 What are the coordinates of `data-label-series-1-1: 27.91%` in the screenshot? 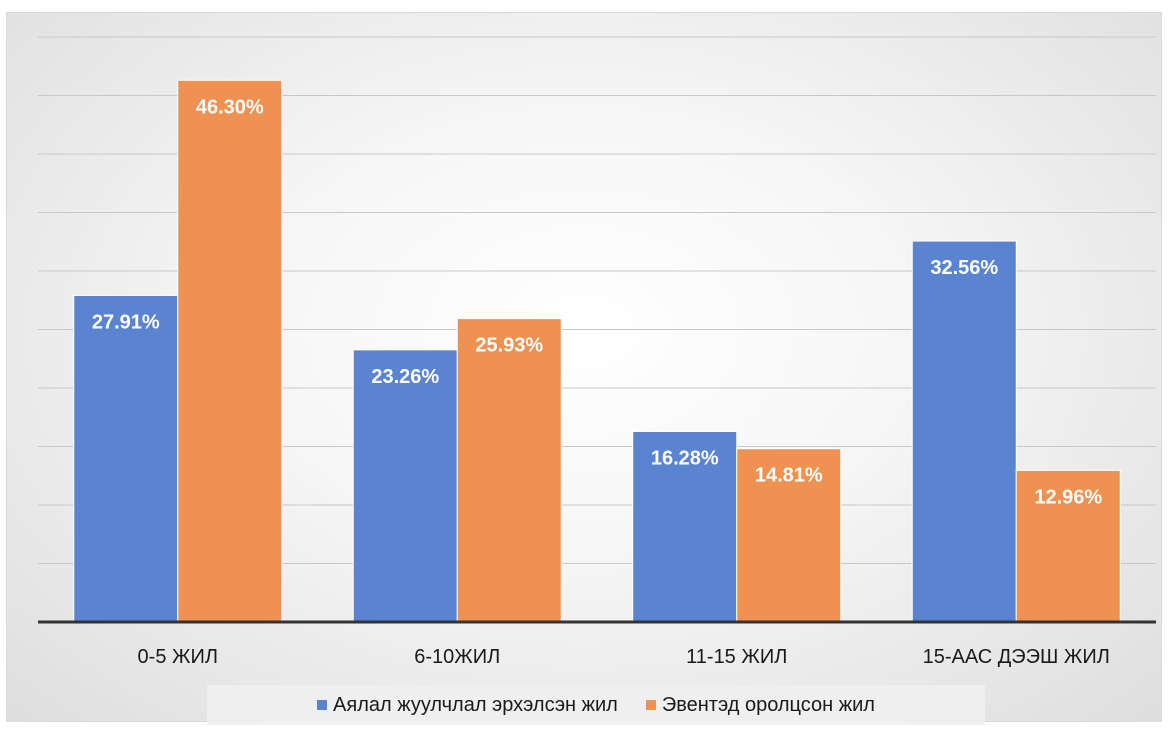 It's located at (126, 322).